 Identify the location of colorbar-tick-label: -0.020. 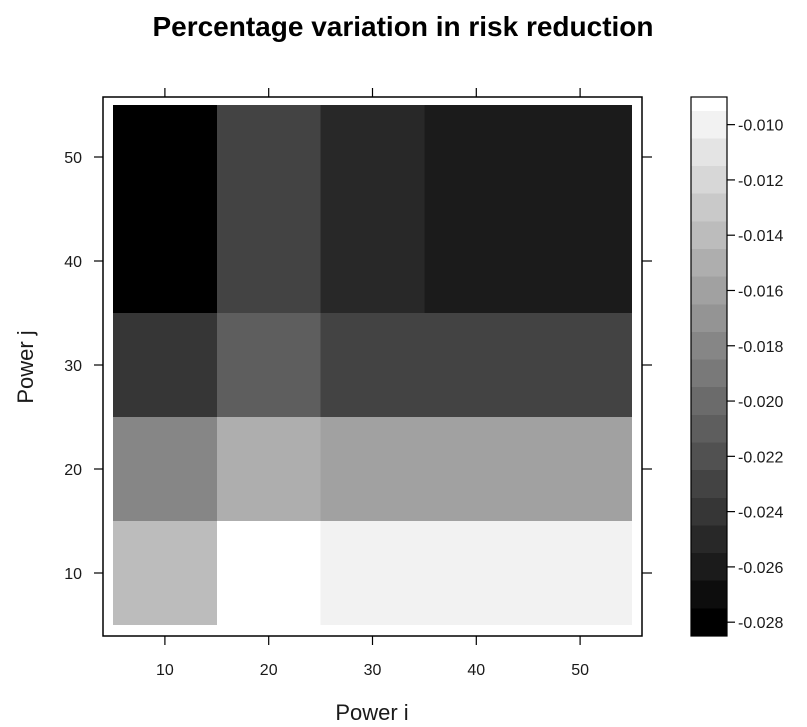
(760, 402).